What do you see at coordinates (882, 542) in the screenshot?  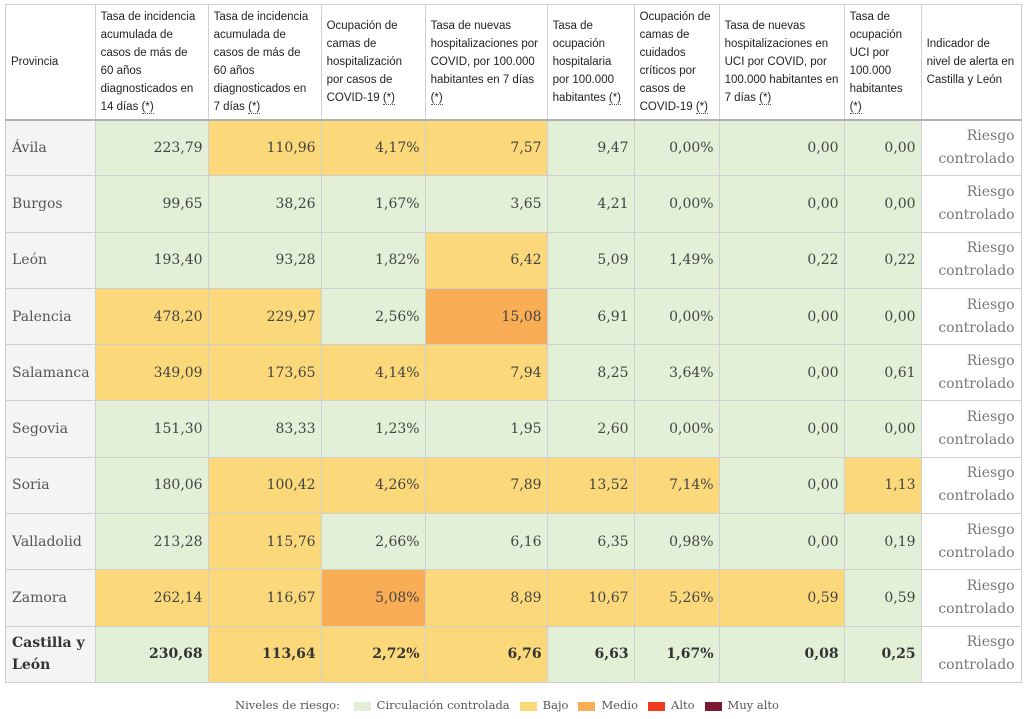 I see `indicator-cell: 0,19` at bounding box center [882, 542].